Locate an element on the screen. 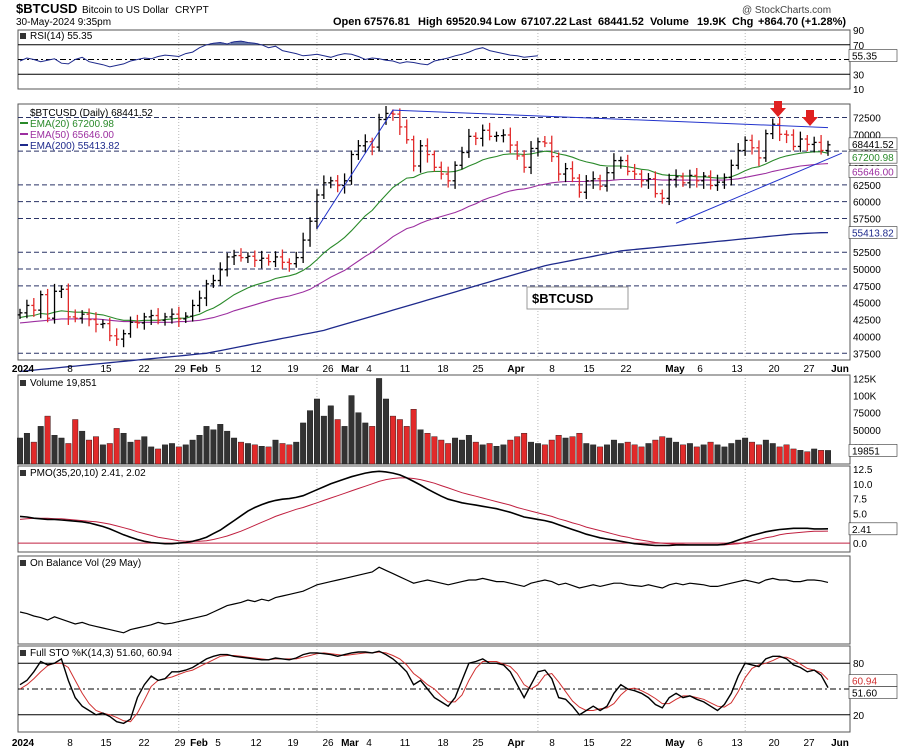  annotation-btcusd-box is located at coordinates (577, 298).